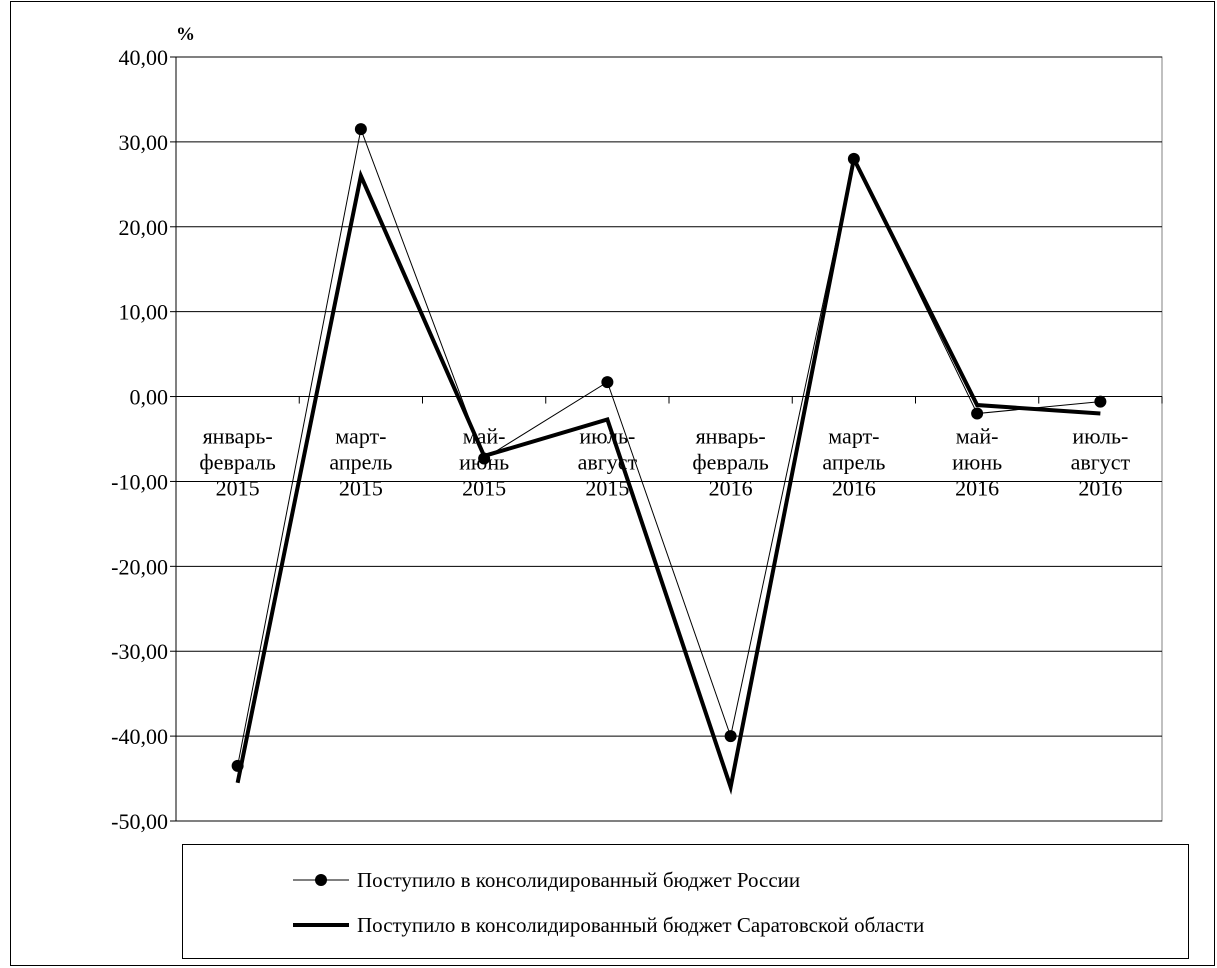  What do you see at coordinates (144, 142) in the screenshot?
I see `y-tick-label: 30,00` at bounding box center [144, 142].